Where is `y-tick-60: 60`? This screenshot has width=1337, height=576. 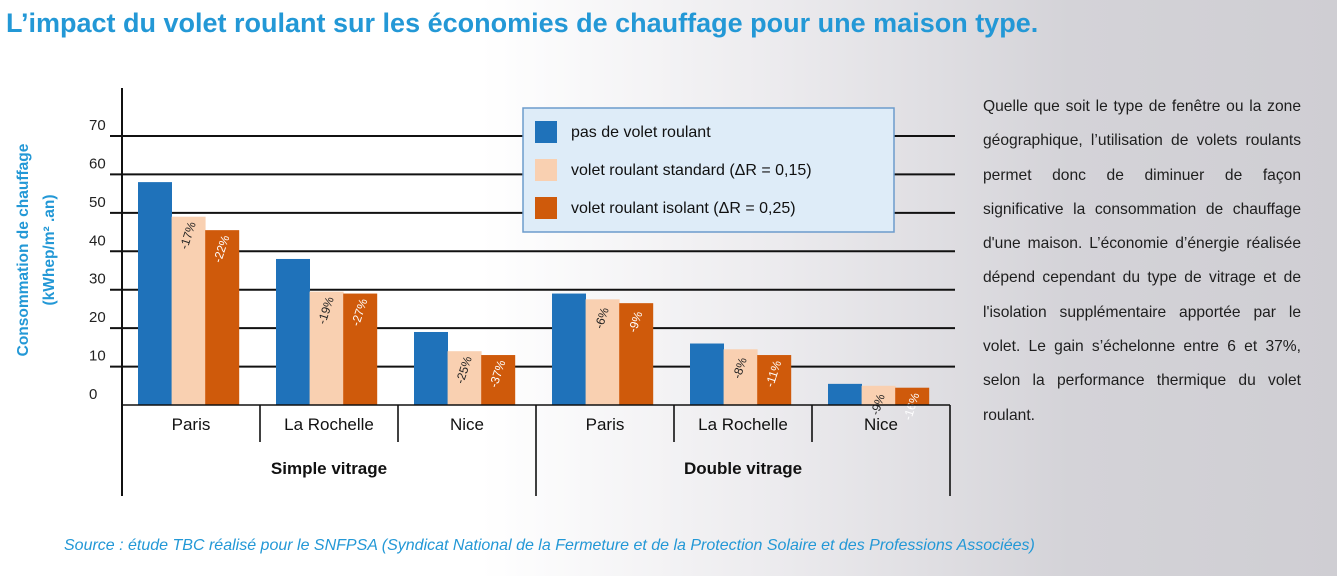 y-tick-60: 60 is located at coordinates (97, 163).